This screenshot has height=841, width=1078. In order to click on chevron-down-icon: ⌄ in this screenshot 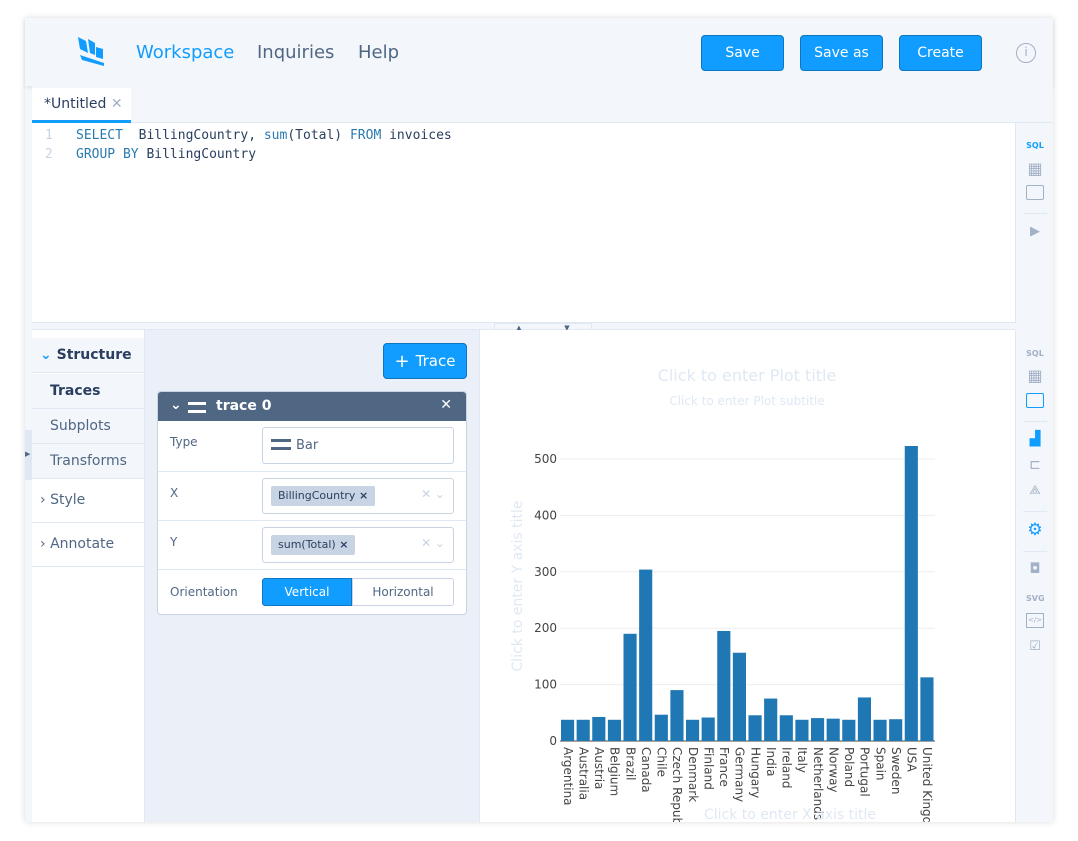, I will do `click(176, 405)`.